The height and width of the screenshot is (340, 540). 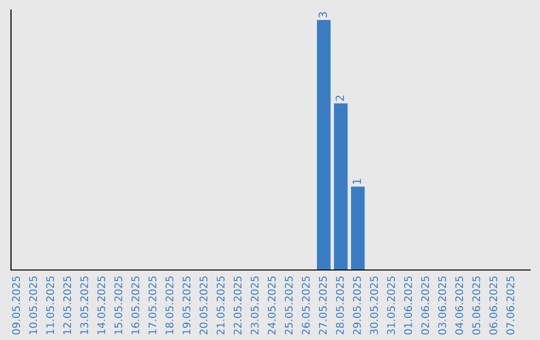 What do you see at coordinates (204, 305) in the screenshot?
I see `x-tick-label: 20.05.2025` at bounding box center [204, 305].